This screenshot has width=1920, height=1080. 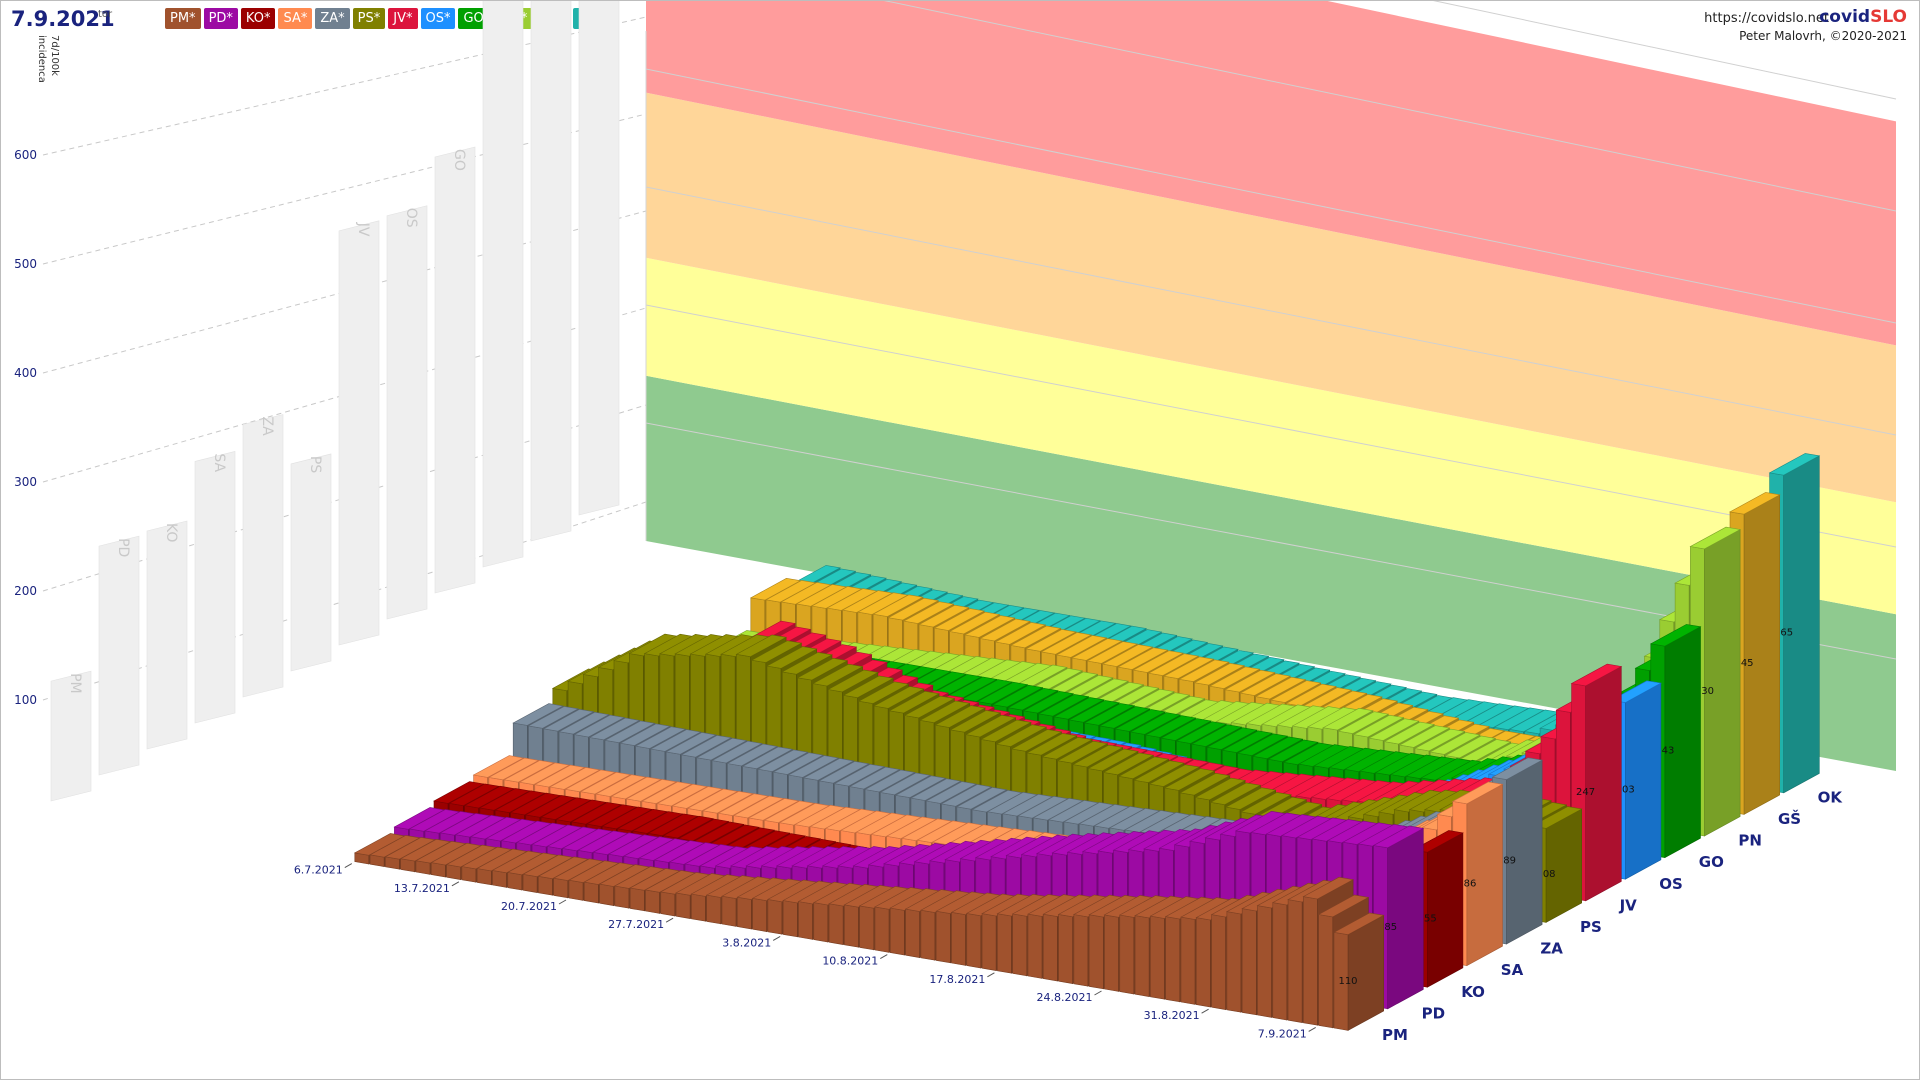 What do you see at coordinates (1296, 691) in the screenshot?
I see `bar-GŠ-34-top` at bounding box center [1296, 691].